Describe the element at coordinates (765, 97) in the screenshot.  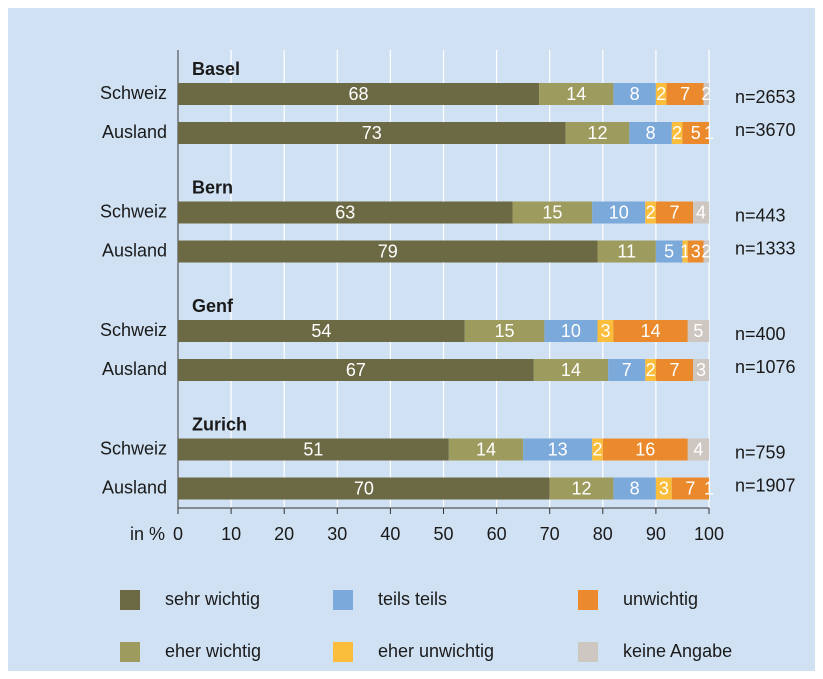
I see `n-label: n=2653` at that location.